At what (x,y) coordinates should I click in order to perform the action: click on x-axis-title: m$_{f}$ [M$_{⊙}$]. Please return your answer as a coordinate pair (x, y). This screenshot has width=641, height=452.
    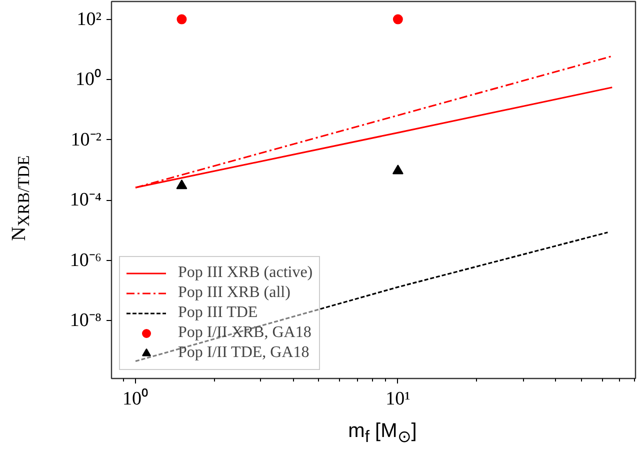
    Looking at the image, I should click on (382, 433).